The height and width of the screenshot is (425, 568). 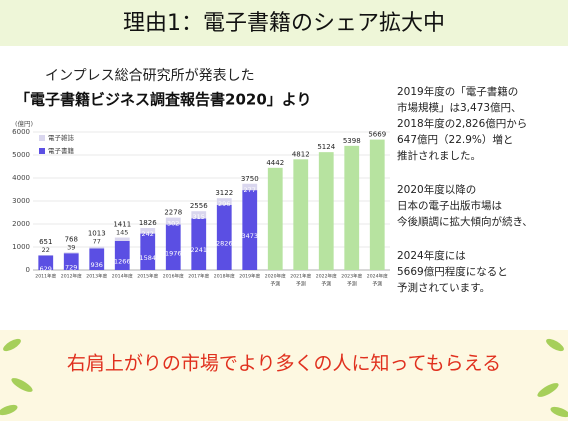 What do you see at coordinates (21, 224) in the screenshot?
I see `y-tick-label: 2000` at bounding box center [21, 224].